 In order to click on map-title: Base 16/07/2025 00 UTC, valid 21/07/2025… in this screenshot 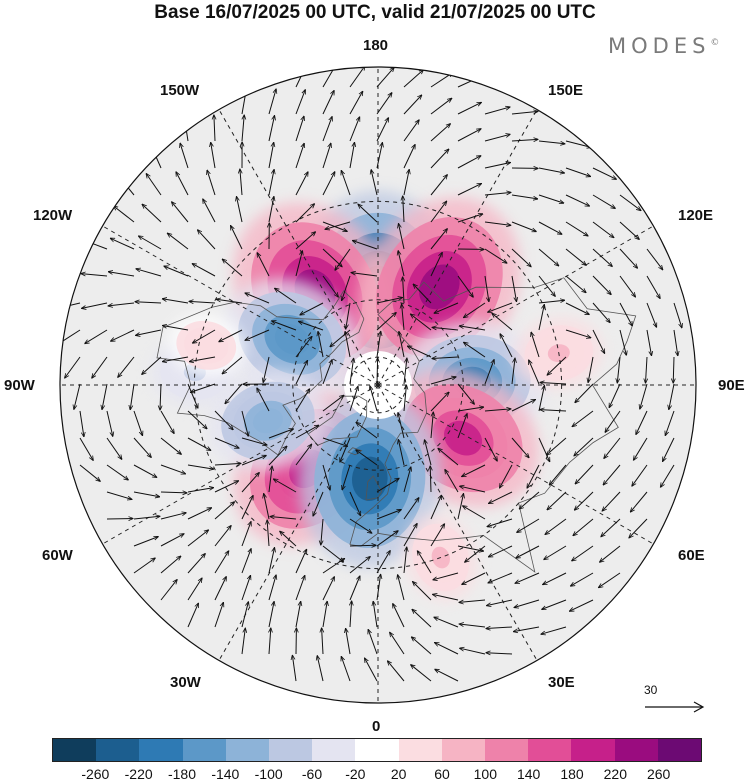, I will do `click(375, 12)`.